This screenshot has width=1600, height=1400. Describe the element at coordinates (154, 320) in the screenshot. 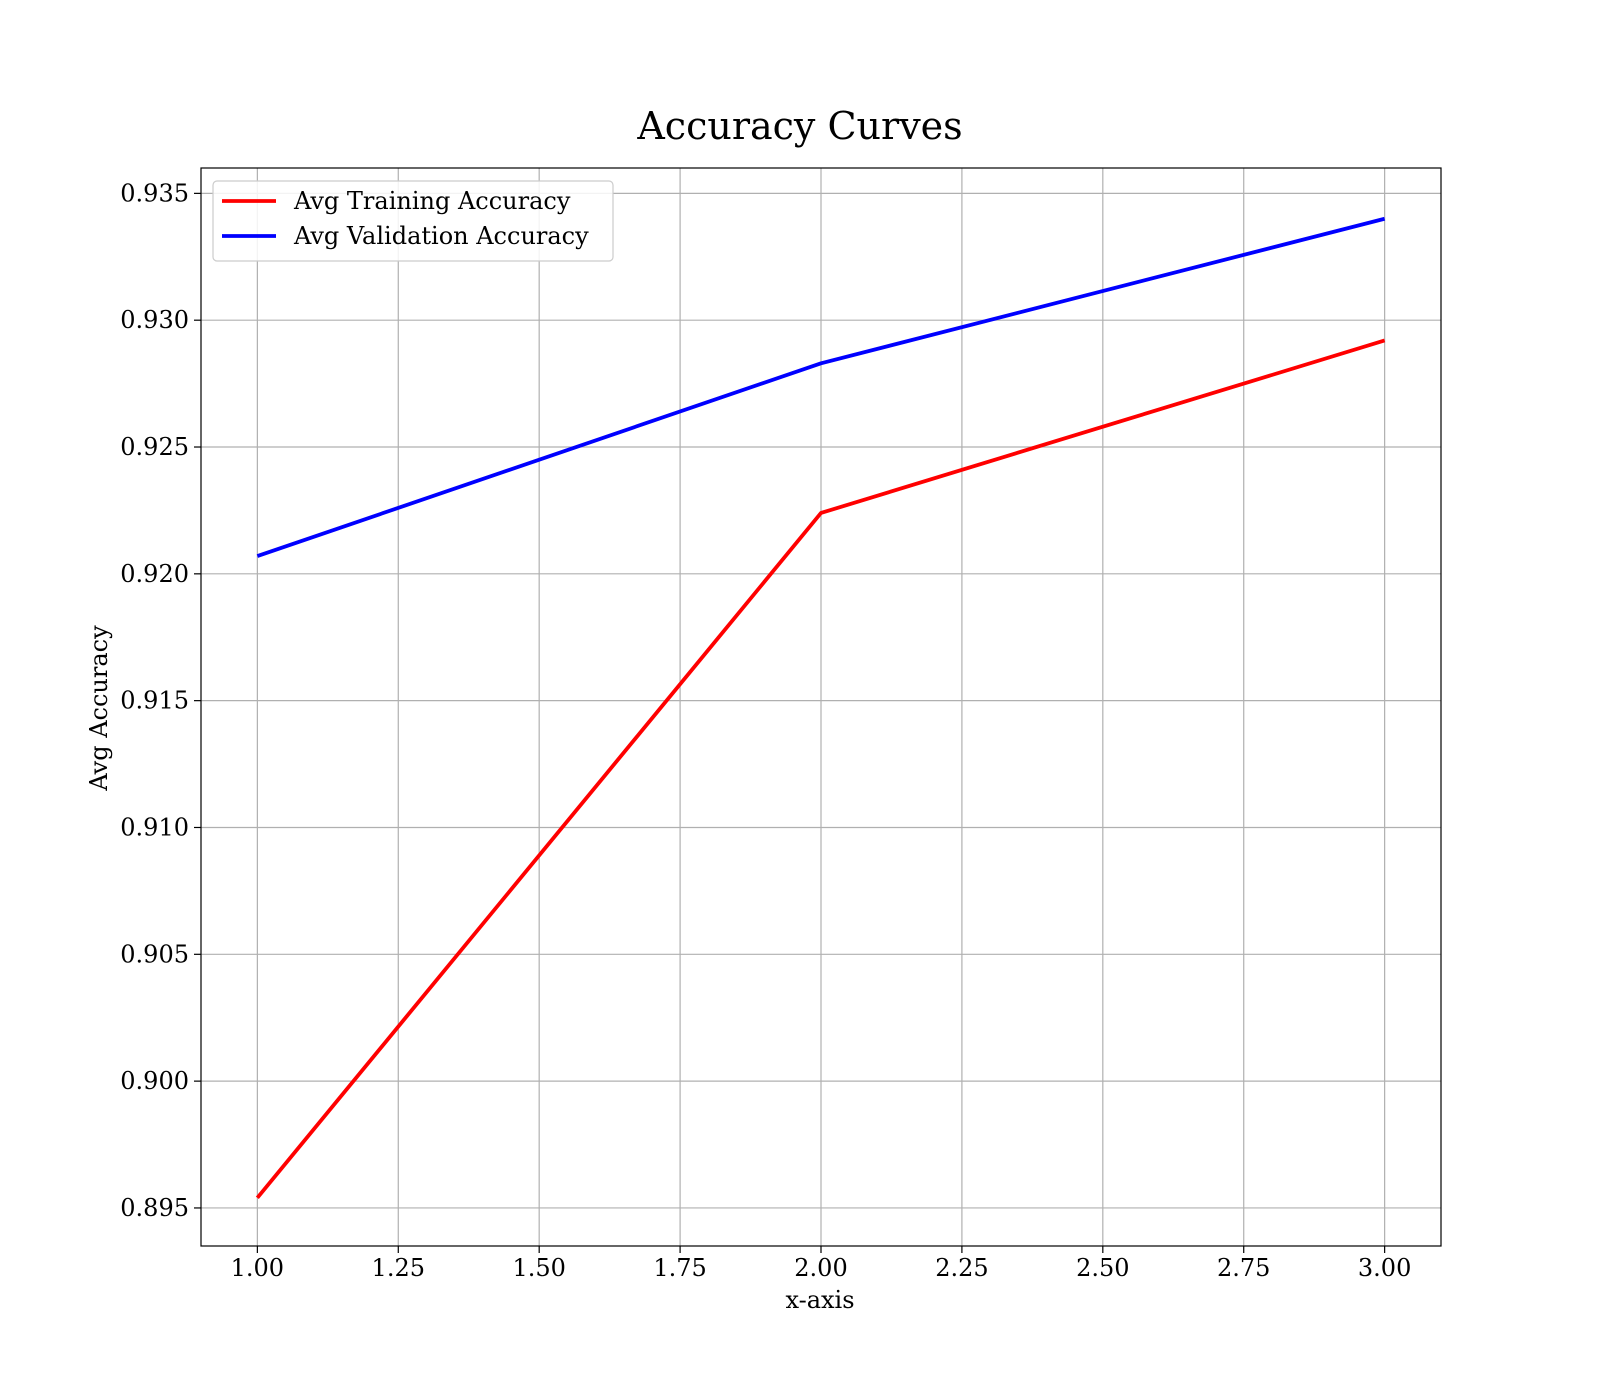

I see `y-tick-label: 0.930` at that location.